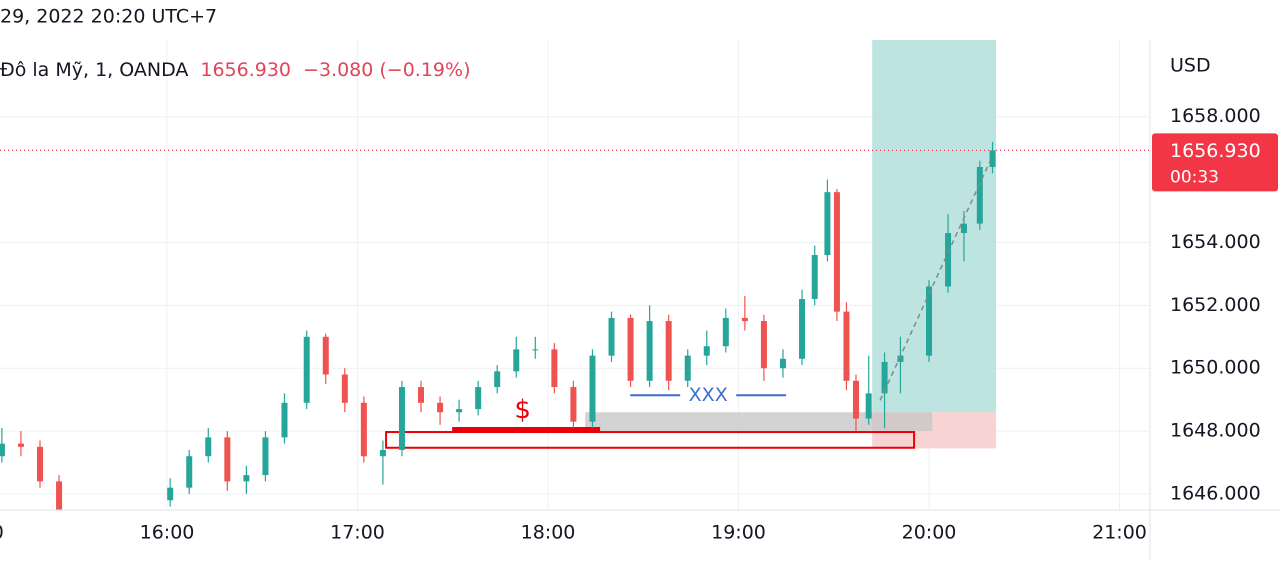 The width and height of the screenshot is (1280, 561). Describe the element at coordinates (708, 395) in the screenshot. I see `annotation: XXX` at that location.